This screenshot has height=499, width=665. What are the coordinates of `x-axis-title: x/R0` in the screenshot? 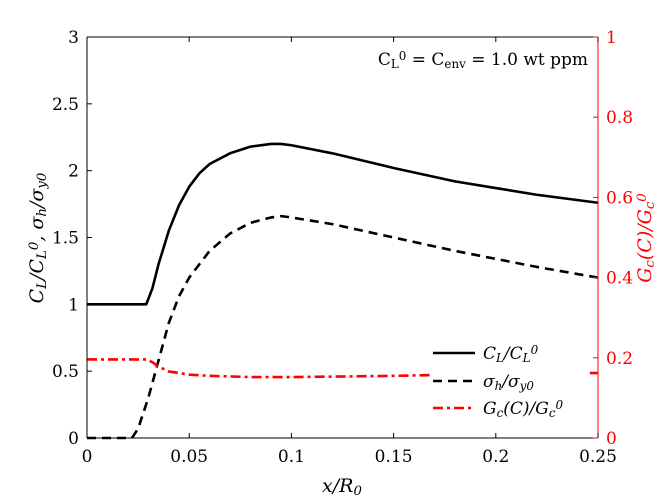 It's located at (342, 487).